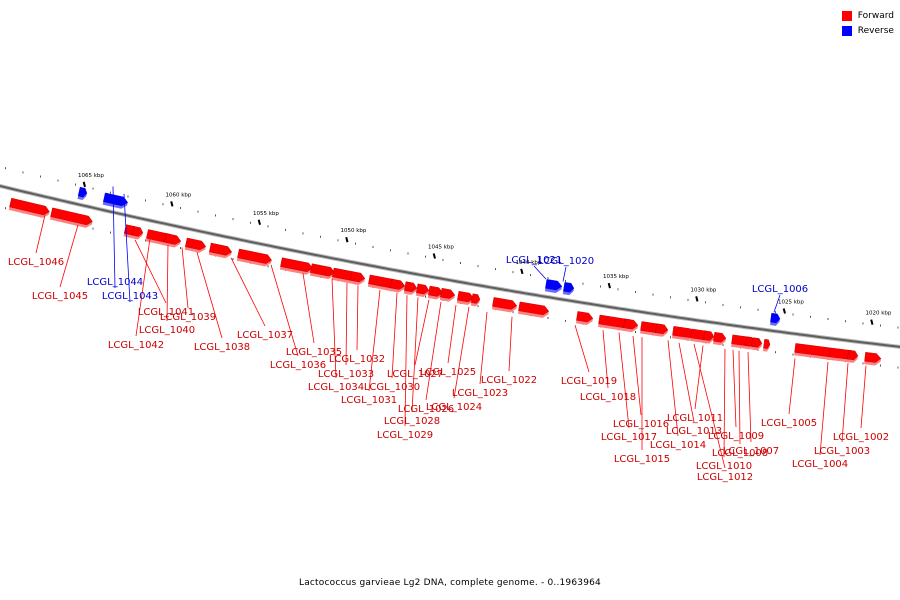  Describe the element at coordinates (91, 176) in the screenshot. I see `tick-label: 1065 kbp` at that location.